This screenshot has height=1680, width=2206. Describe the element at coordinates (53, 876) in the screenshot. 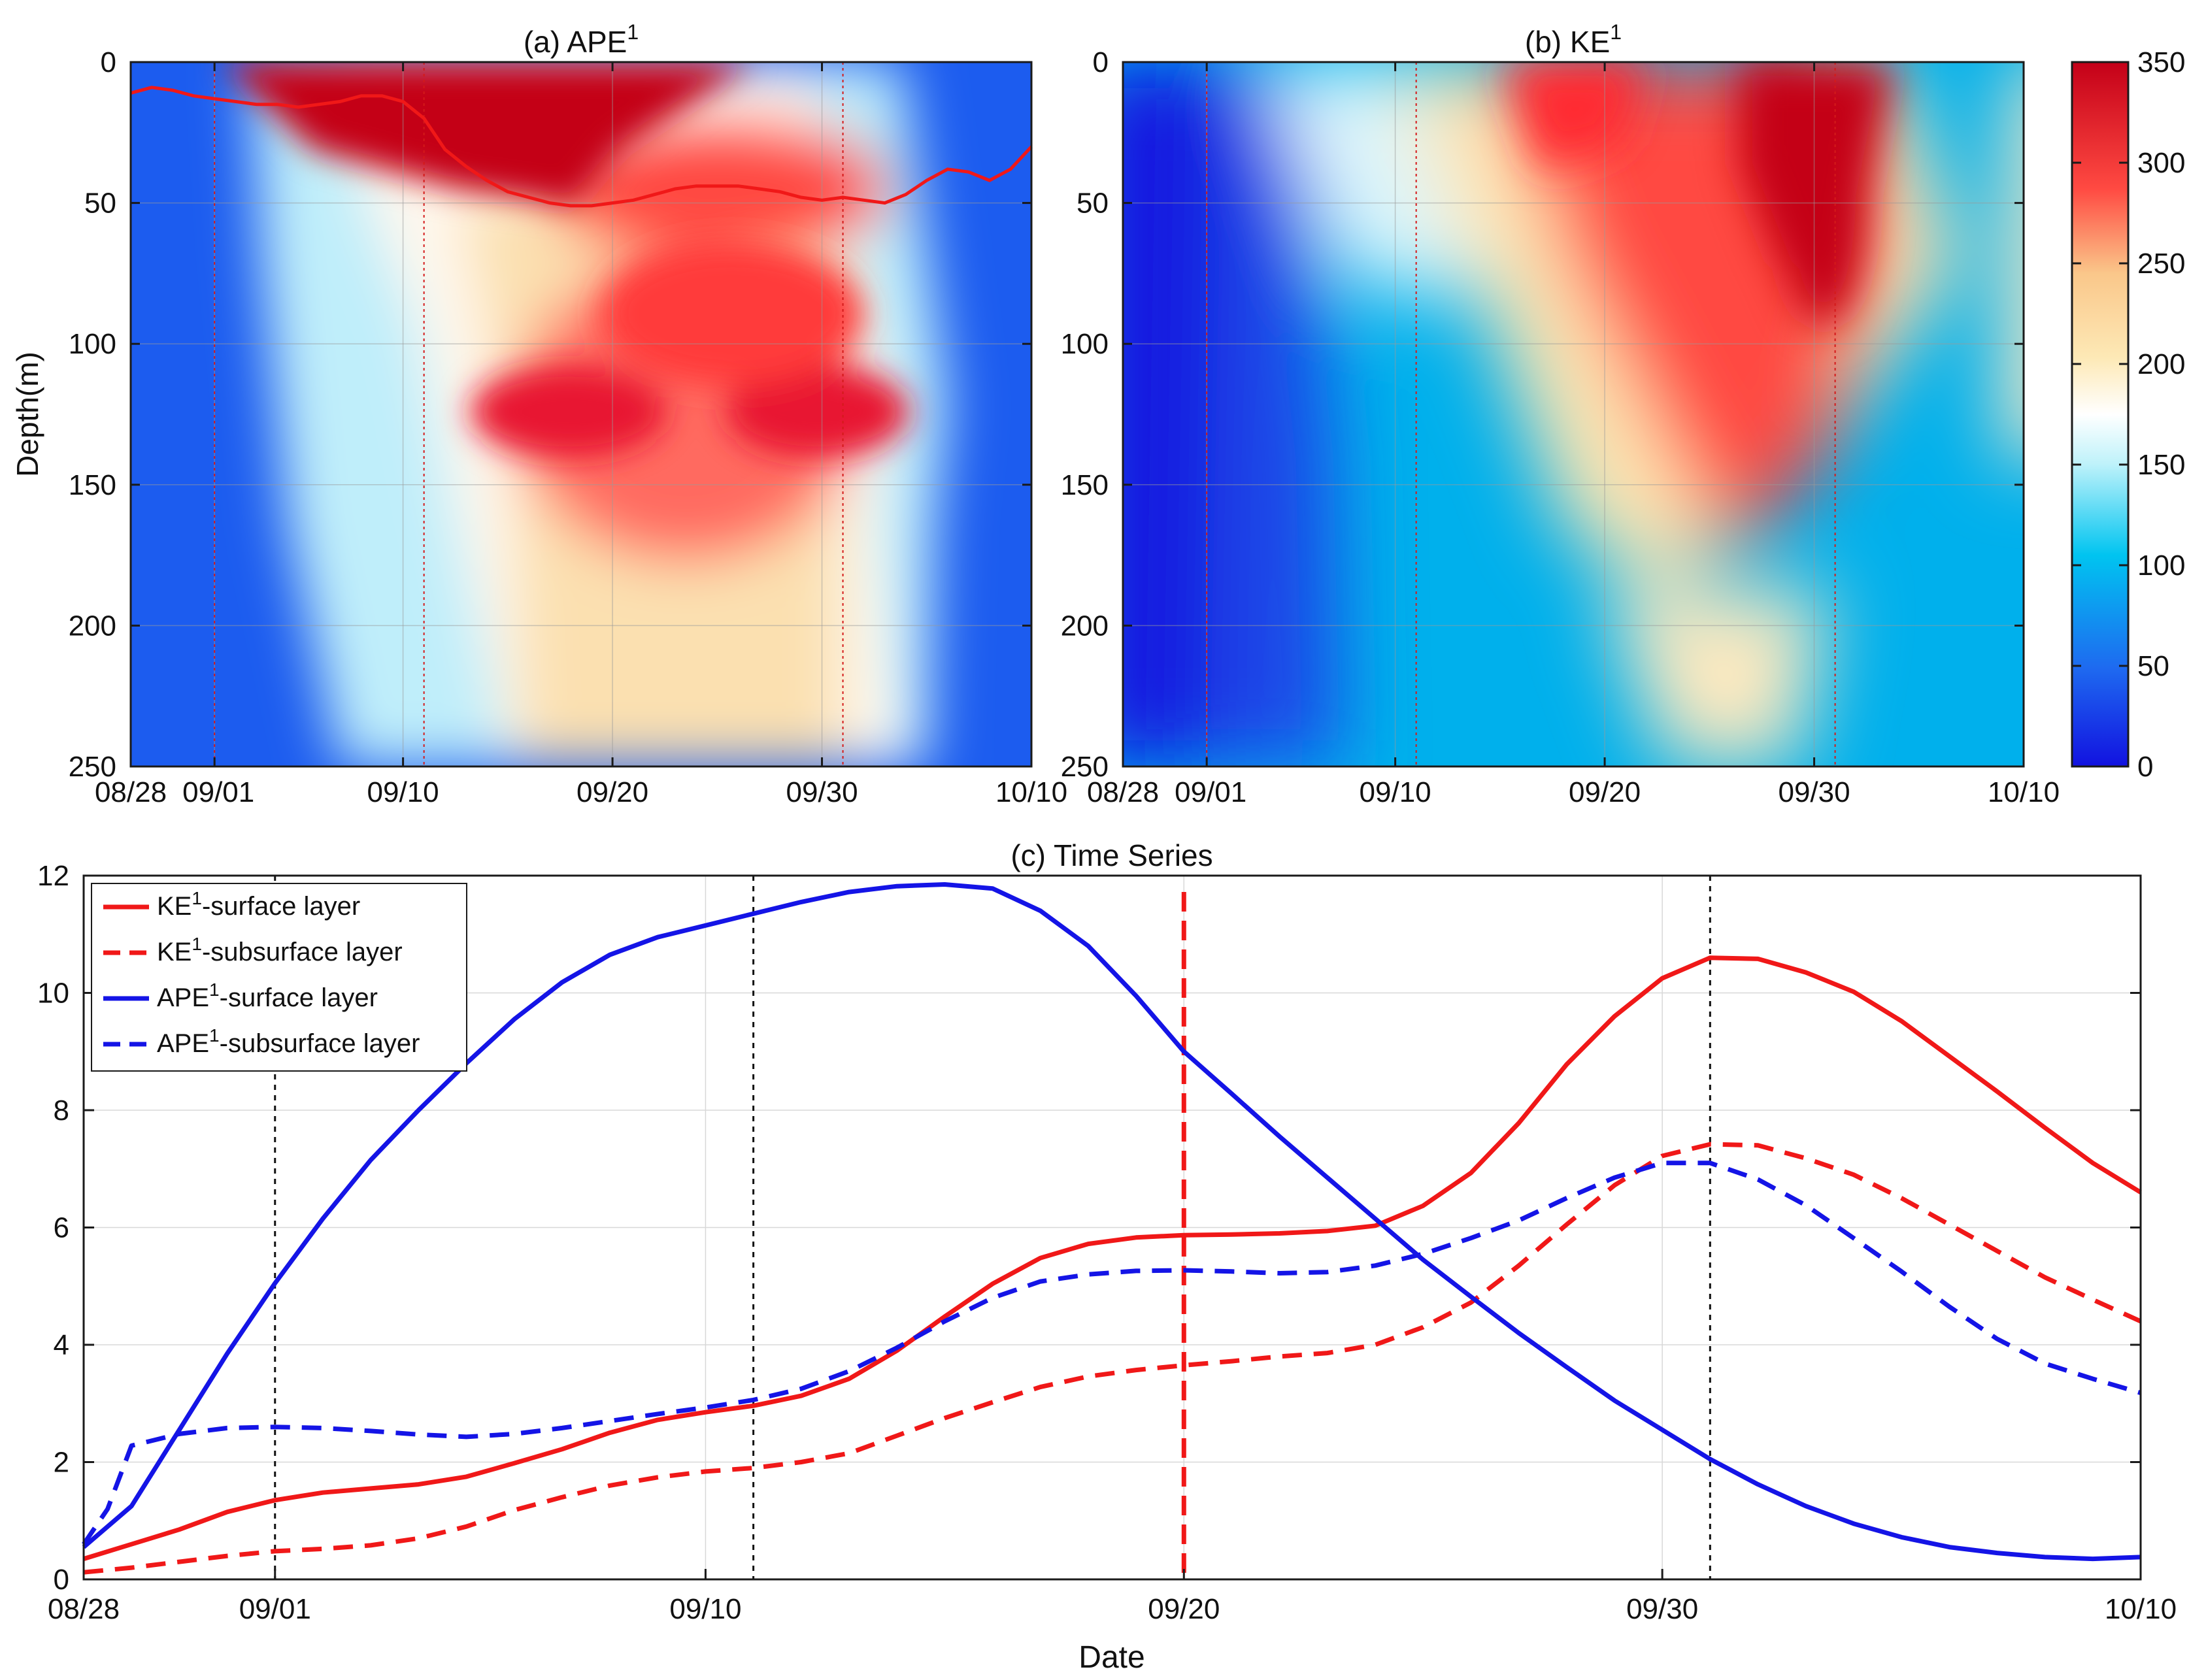

I see `y-tick-label: 12` at that location.